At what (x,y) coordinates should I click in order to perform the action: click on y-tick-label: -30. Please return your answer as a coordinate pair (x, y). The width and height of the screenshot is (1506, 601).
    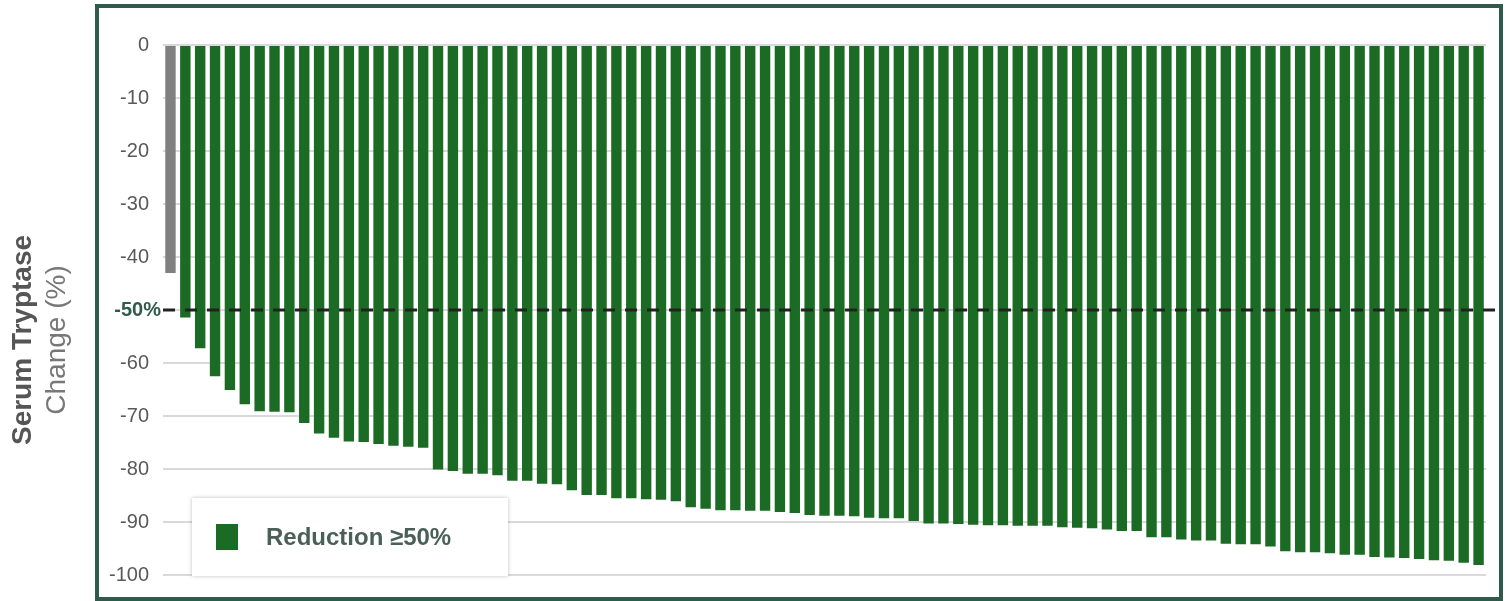
    Looking at the image, I should click on (135, 202).